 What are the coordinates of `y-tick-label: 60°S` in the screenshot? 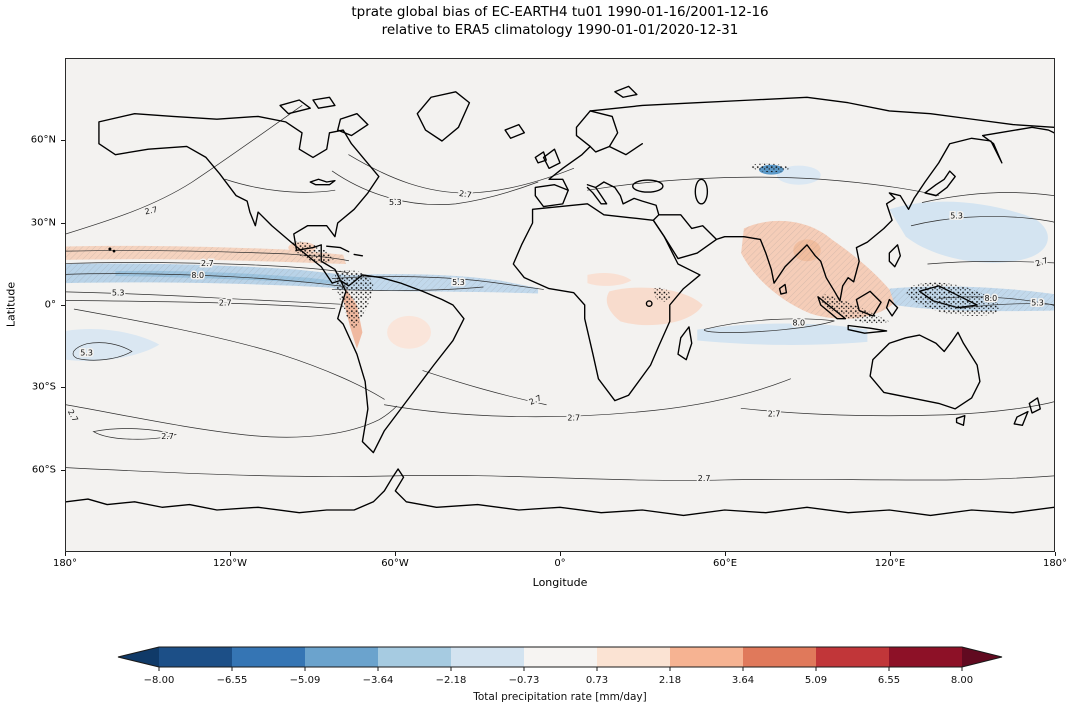 It's located at (43, 470).